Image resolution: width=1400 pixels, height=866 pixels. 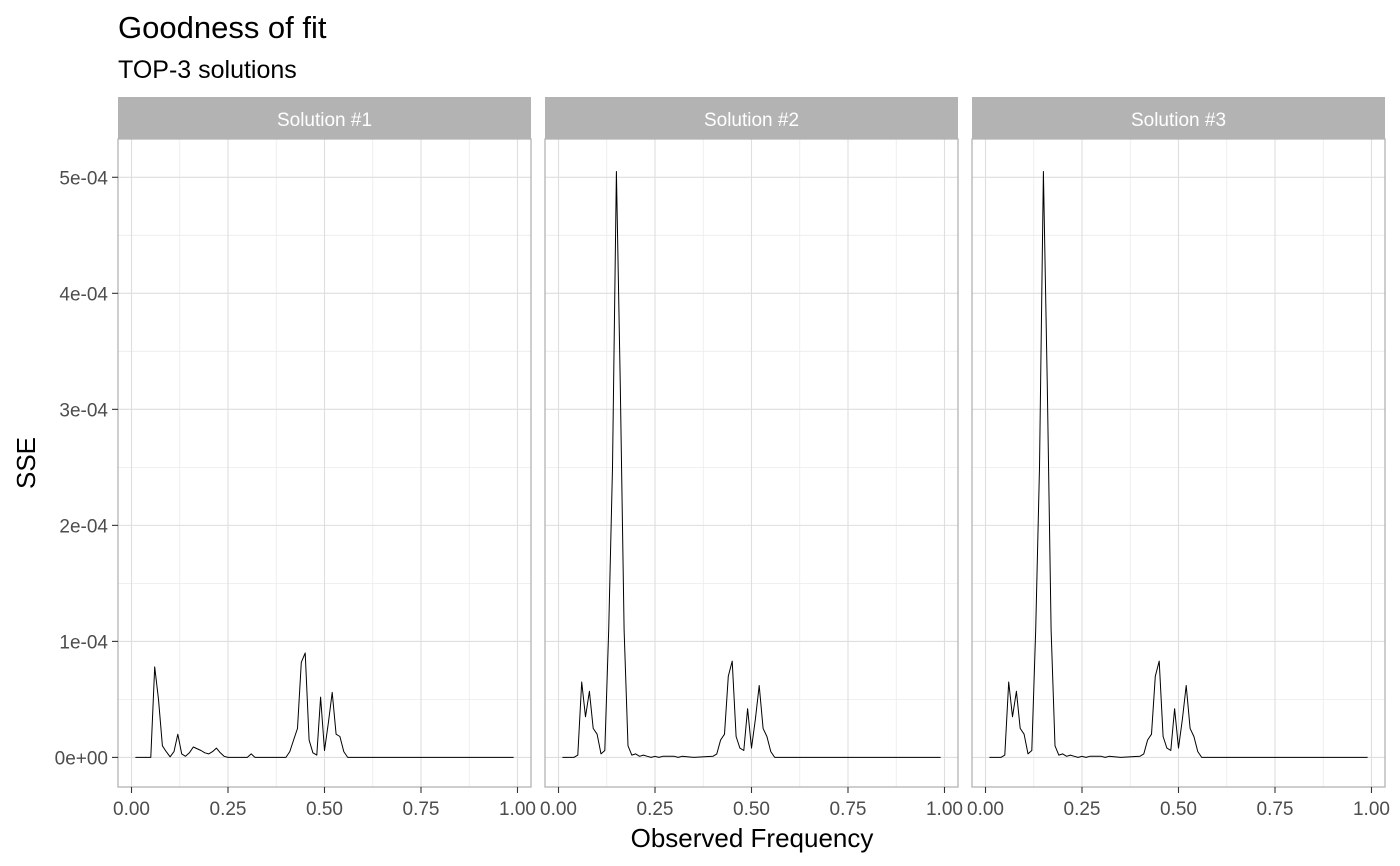 What do you see at coordinates (752, 838) in the screenshot?
I see `x-axis-title: Observed Frequency` at bounding box center [752, 838].